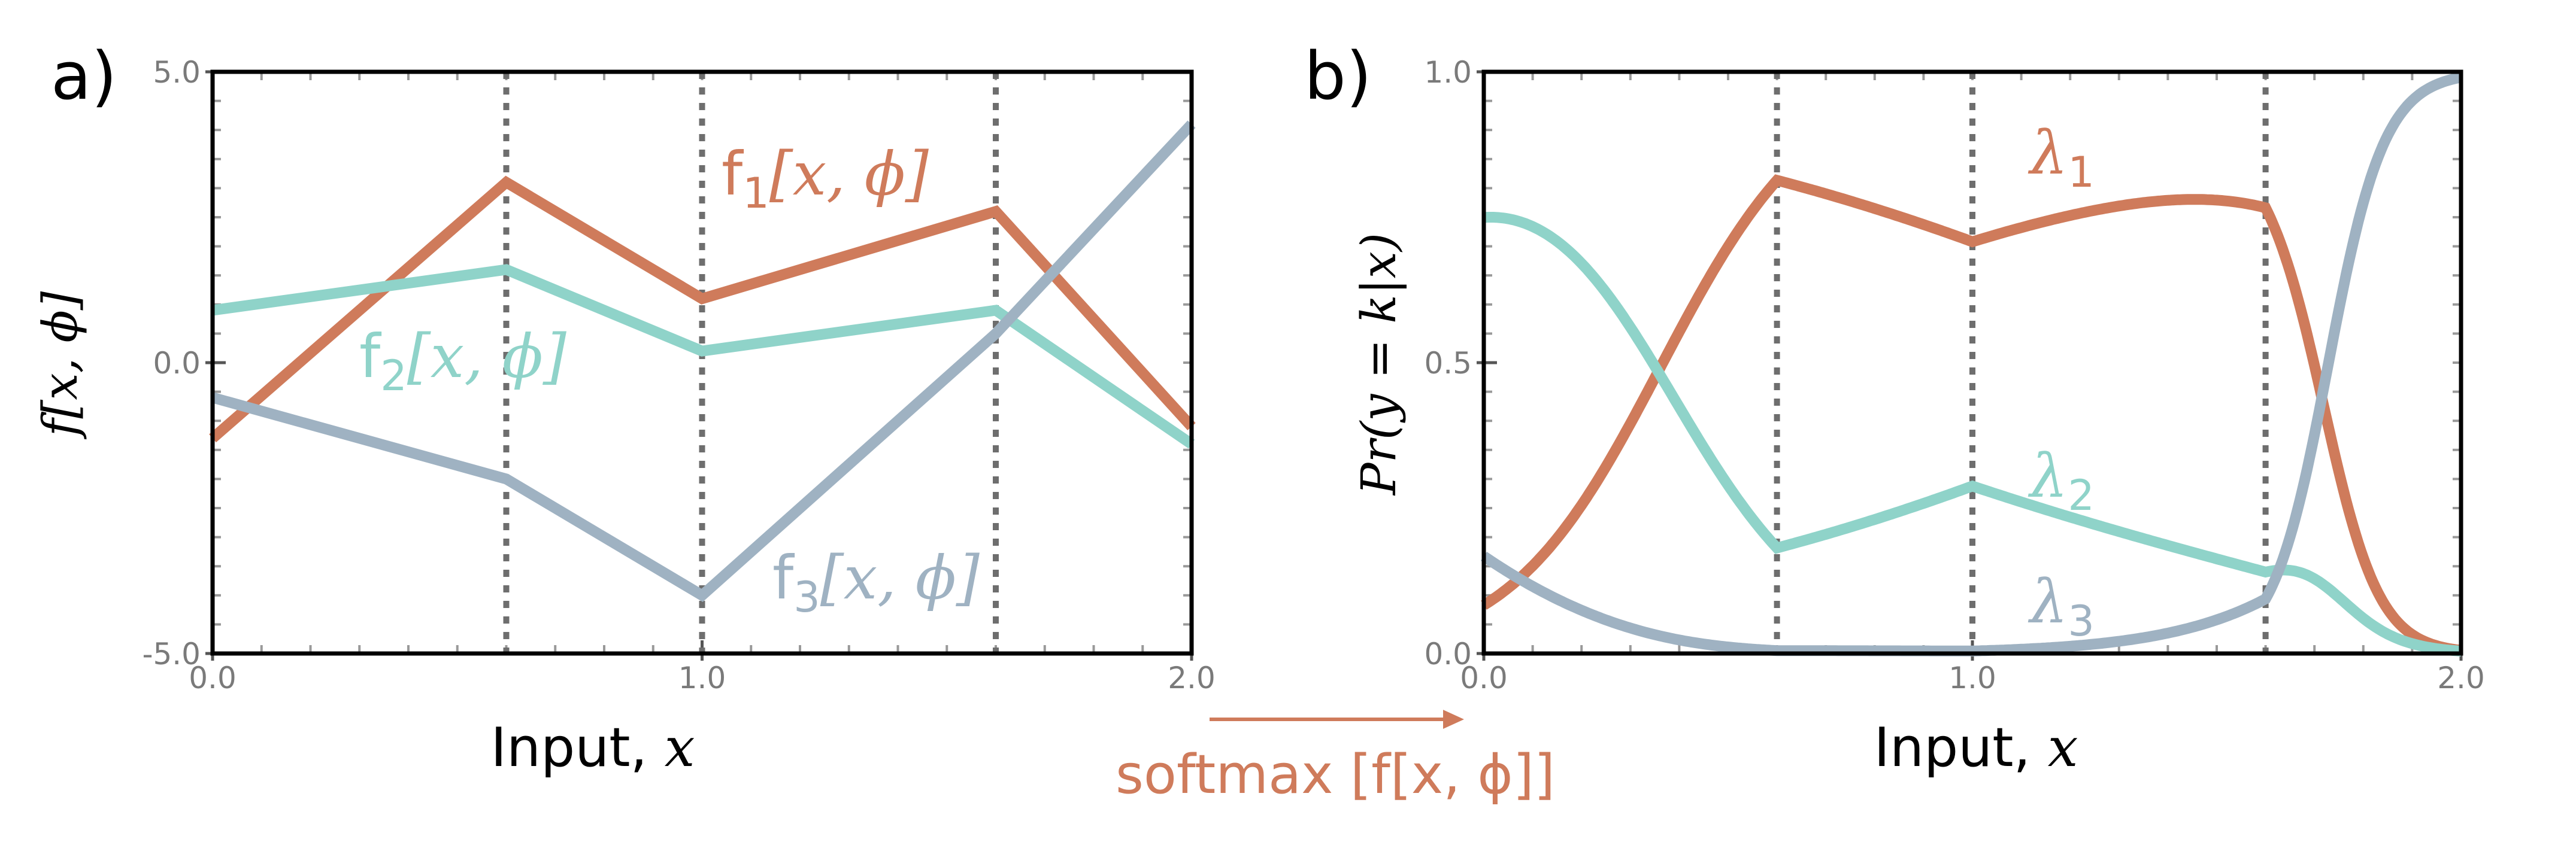 This screenshot has width=2576, height=845. Describe the element at coordinates (1335, 774) in the screenshot. I see `softmax-label: softmax [f[x, ϕ]]` at that location.